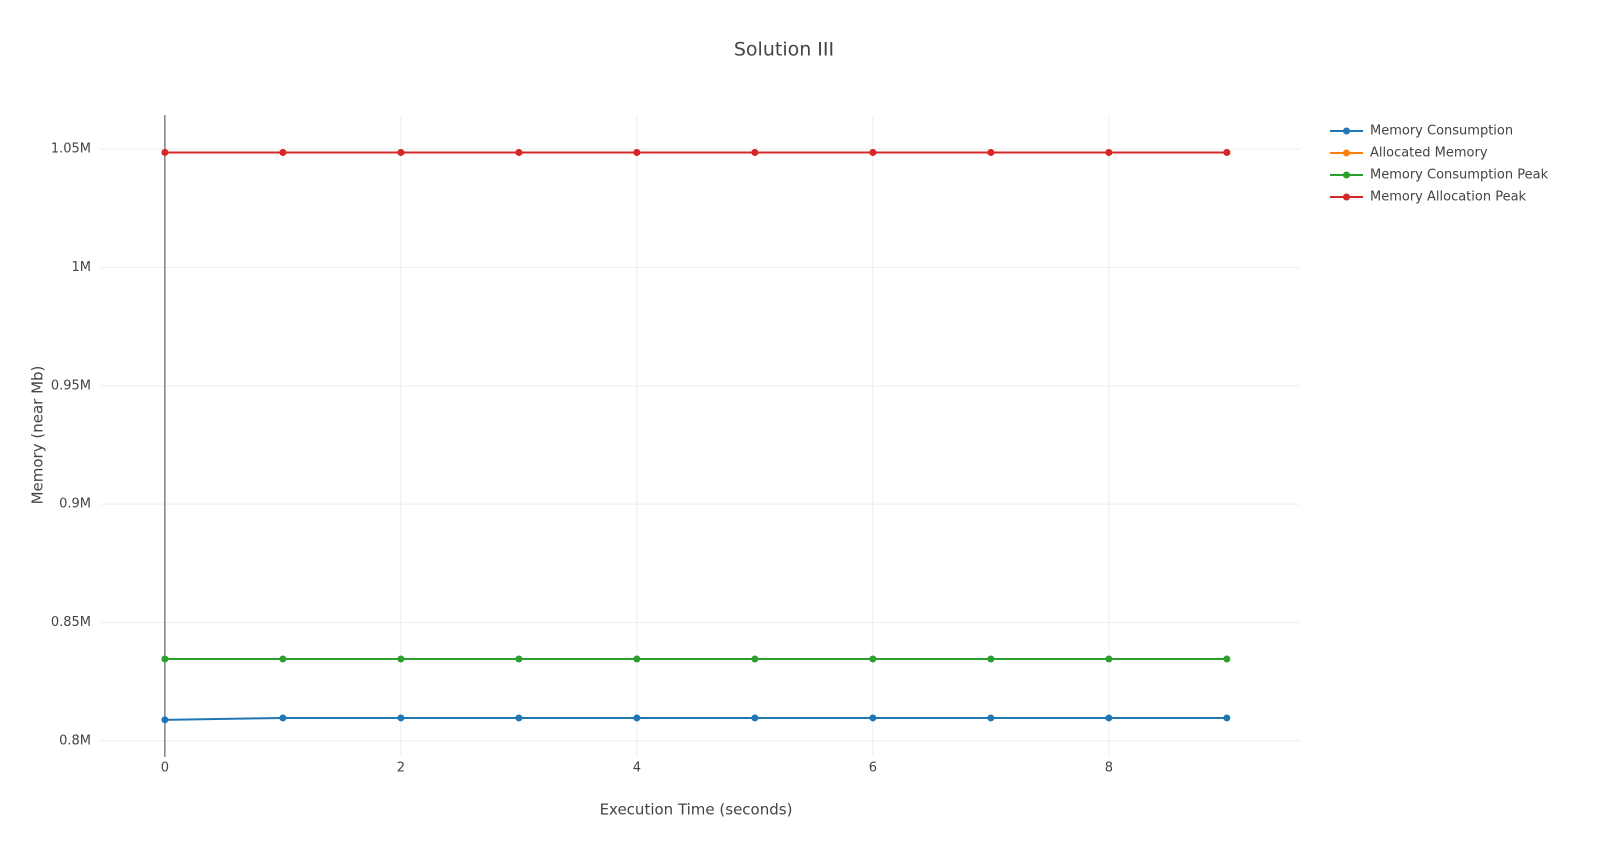 The width and height of the screenshot is (1600, 865). I want to click on y-tick-label: 0.8M, so click(75, 740).